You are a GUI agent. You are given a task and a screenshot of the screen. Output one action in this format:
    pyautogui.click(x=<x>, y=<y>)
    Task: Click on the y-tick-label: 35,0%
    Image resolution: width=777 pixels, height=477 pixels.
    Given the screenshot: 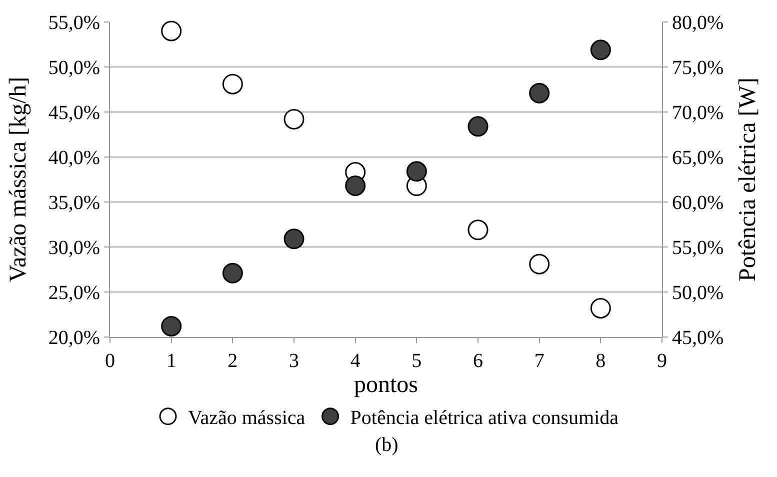 What is the action you would take?
    pyautogui.click(x=74, y=203)
    